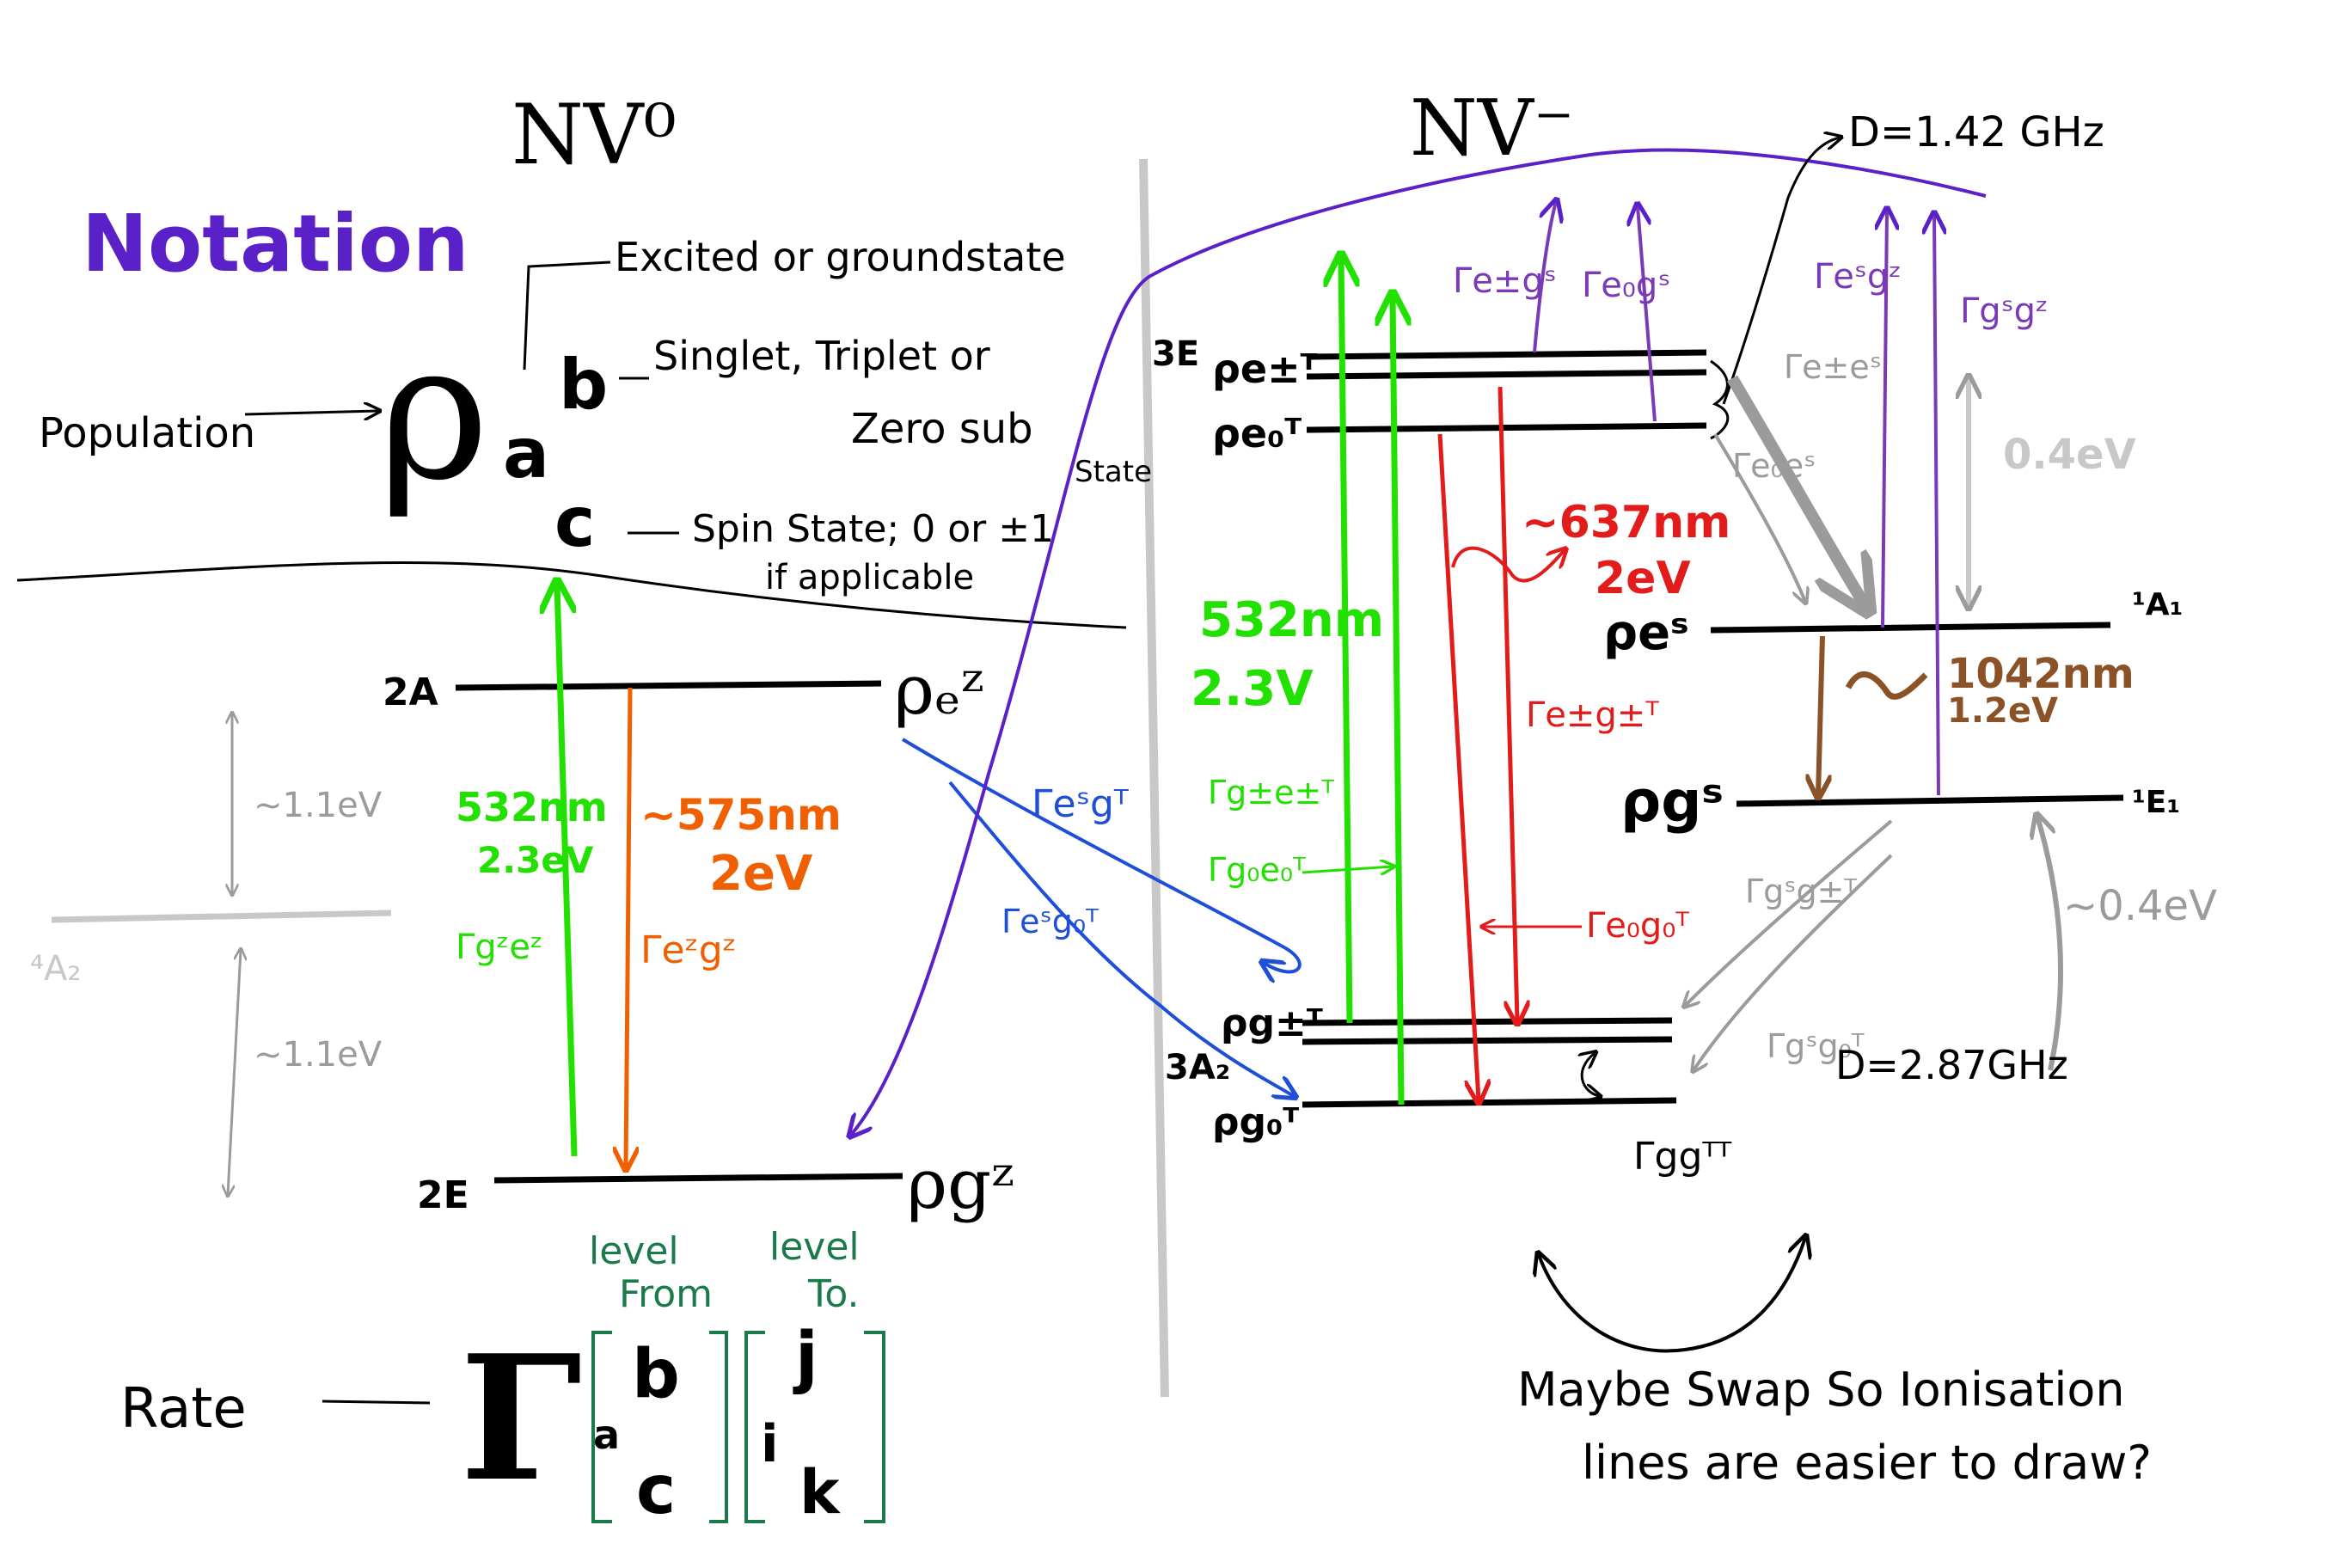 The width and height of the screenshot is (2352, 1568). What do you see at coordinates (1257, 433) in the screenshot?
I see `nvm-rho-e0-T: ρe₀ᵀ` at bounding box center [1257, 433].